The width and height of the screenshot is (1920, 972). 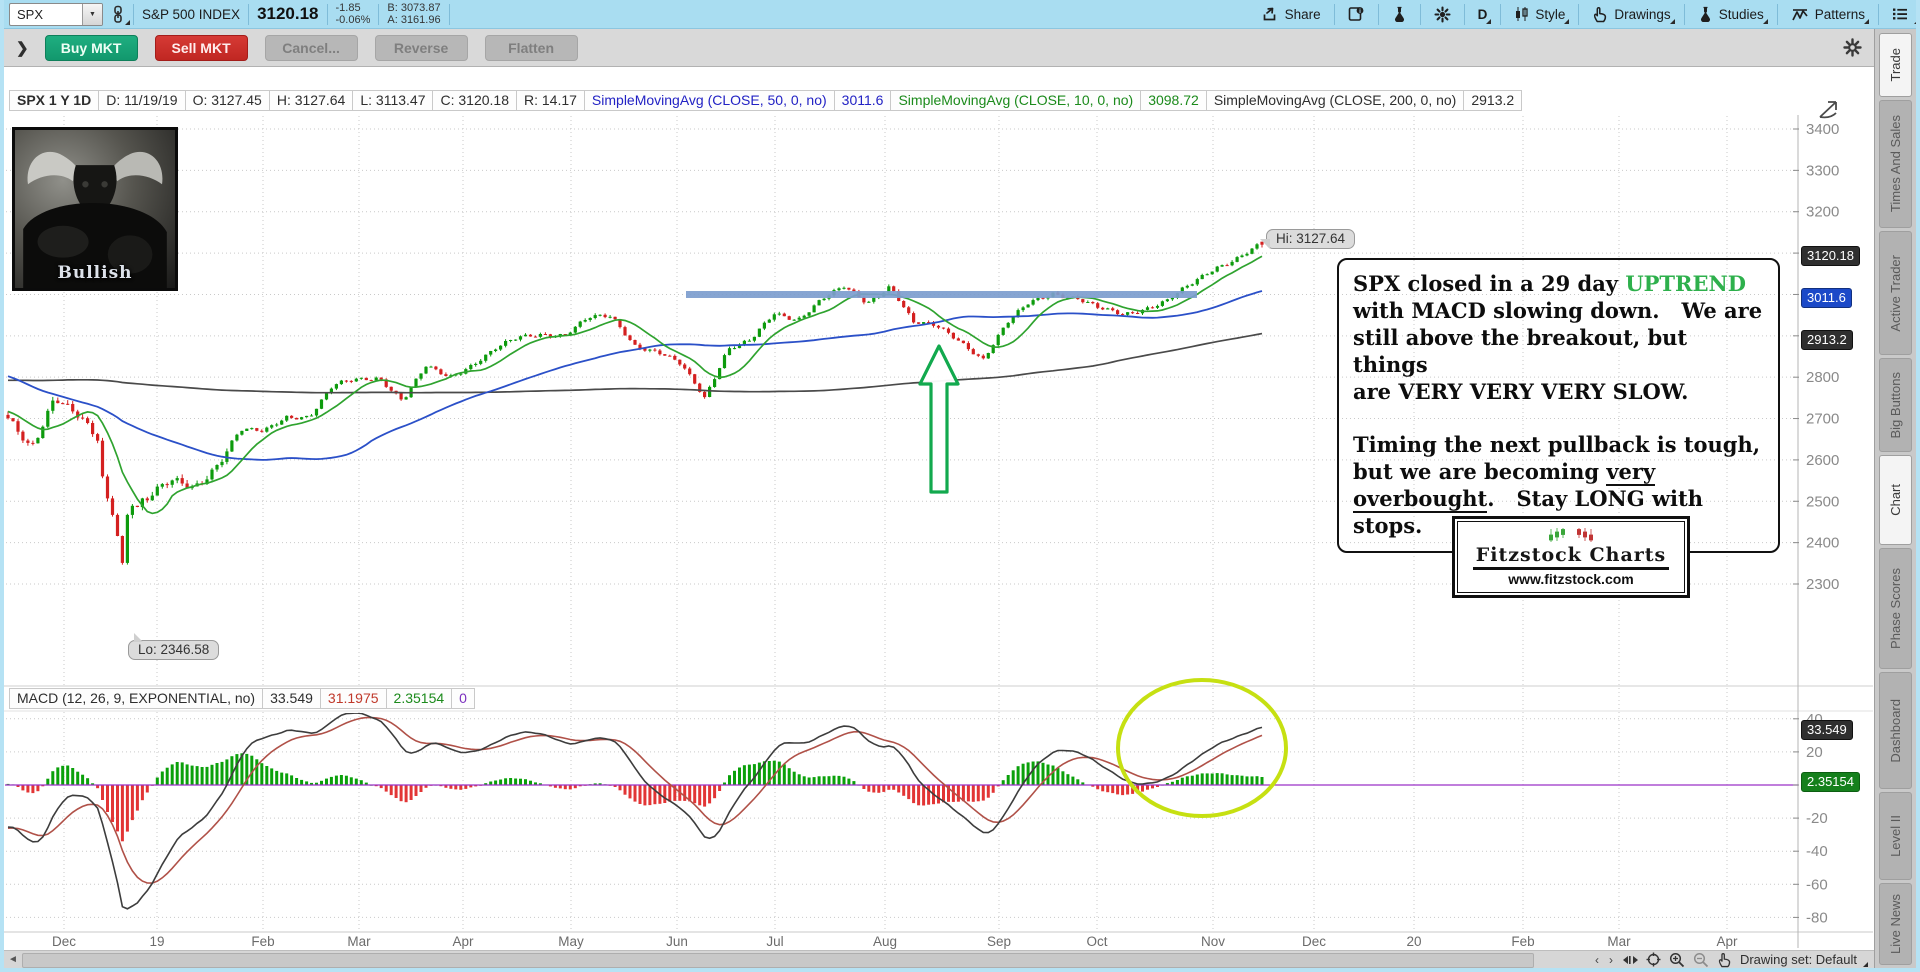 What do you see at coordinates (1653, 959) in the screenshot?
I see `crosshair-icon` at bounding box center [1653, 959].